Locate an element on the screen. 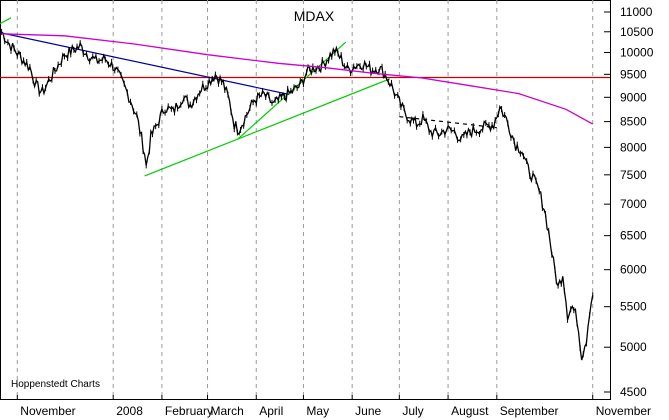 The image size is (669, 420). y-tick-label: 6000 is located at coordinates (633, 270).